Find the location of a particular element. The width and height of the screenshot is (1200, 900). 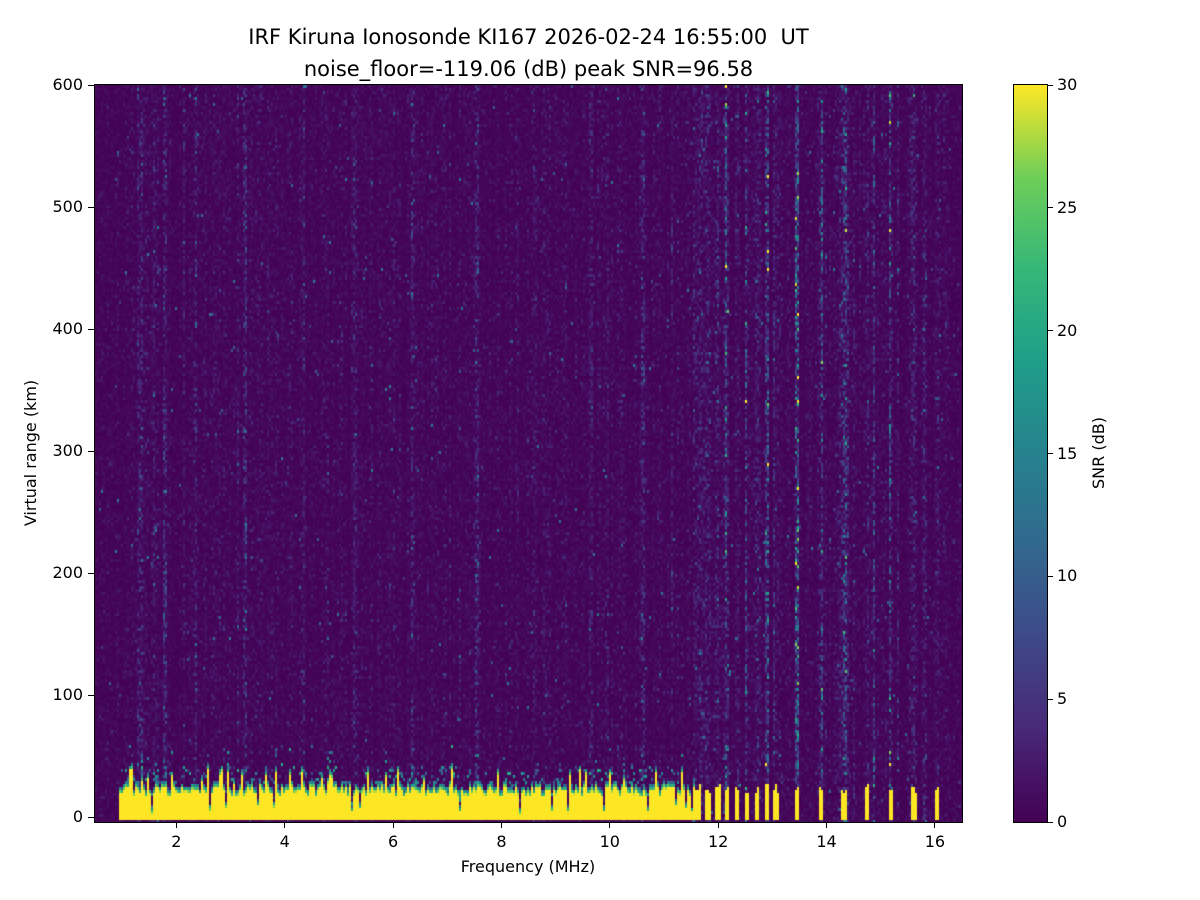

colorbar-tick-label: 20 is located at coordinates (1067, 330).